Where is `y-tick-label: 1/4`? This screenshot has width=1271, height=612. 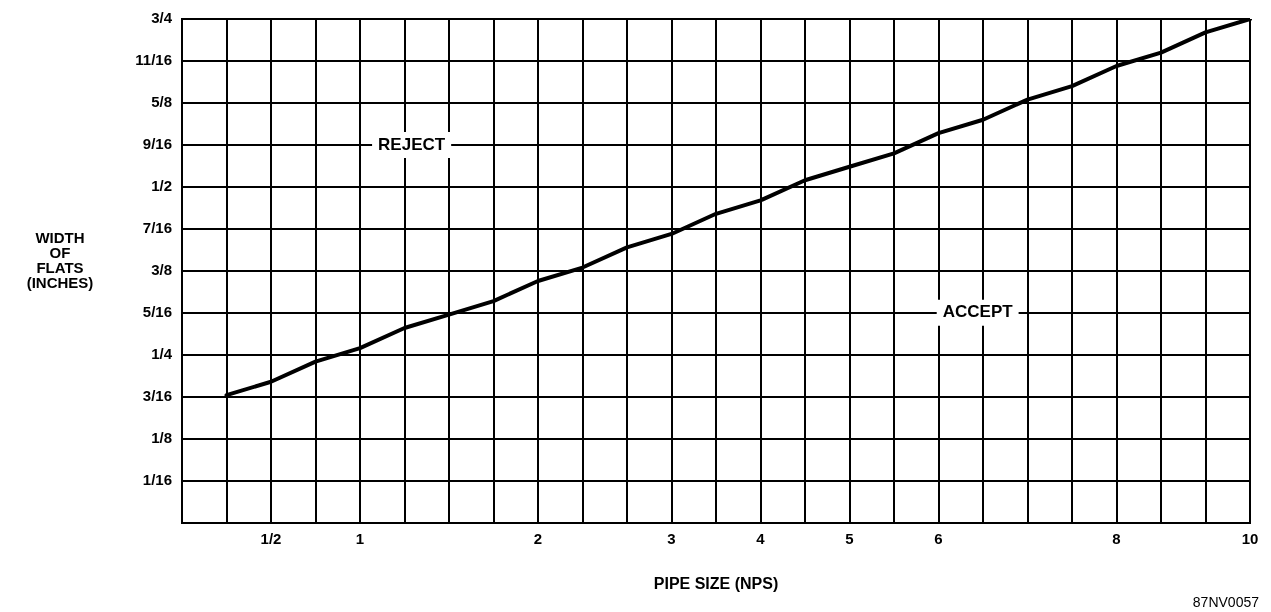
y-tick-label: 1/4 is located at coordinates (162, 354).